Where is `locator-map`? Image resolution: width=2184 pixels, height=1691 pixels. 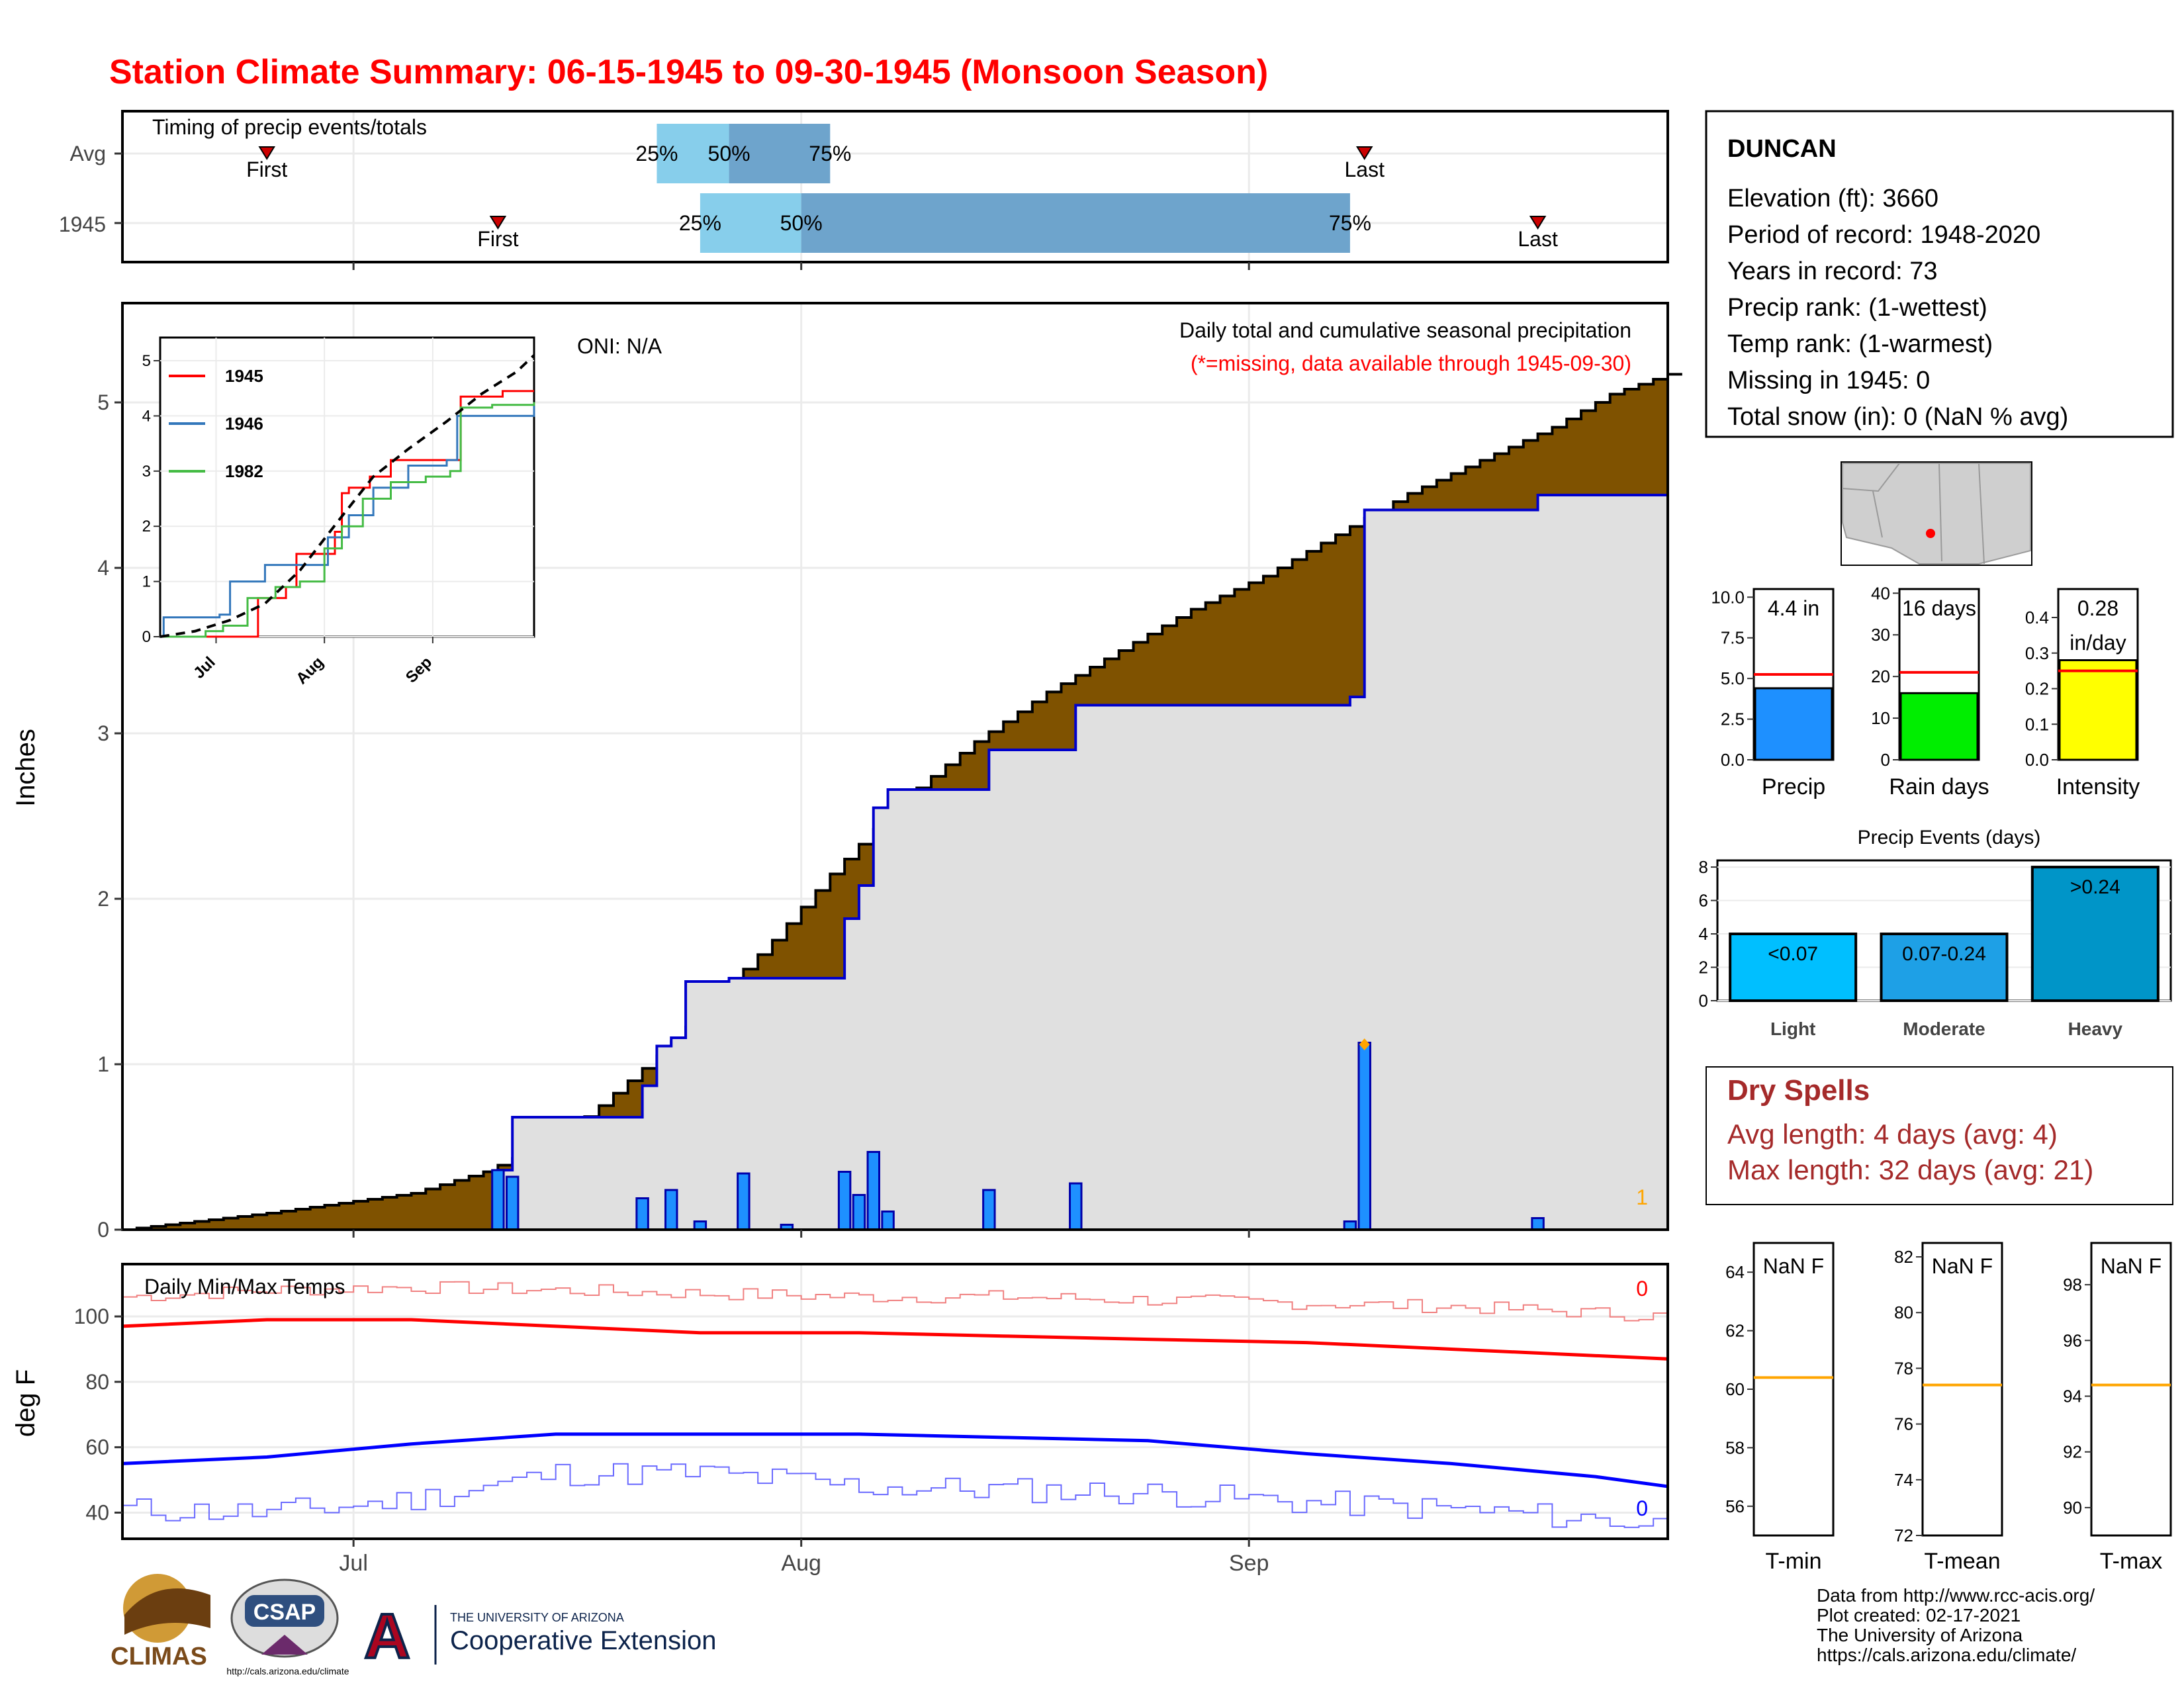
locator-map is located at coordinates (1937, 513).